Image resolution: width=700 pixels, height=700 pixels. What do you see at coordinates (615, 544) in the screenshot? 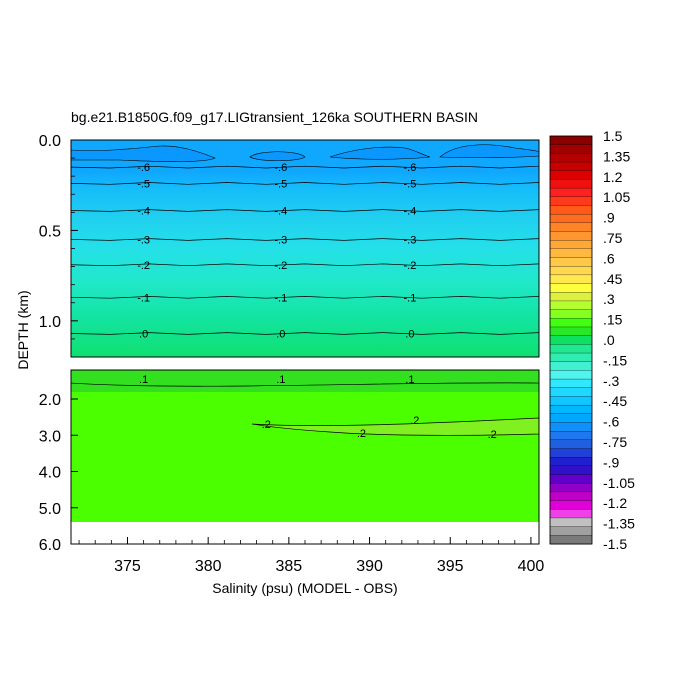
I see `colorbar-label: -1.5` at bounding box center [615, 544].